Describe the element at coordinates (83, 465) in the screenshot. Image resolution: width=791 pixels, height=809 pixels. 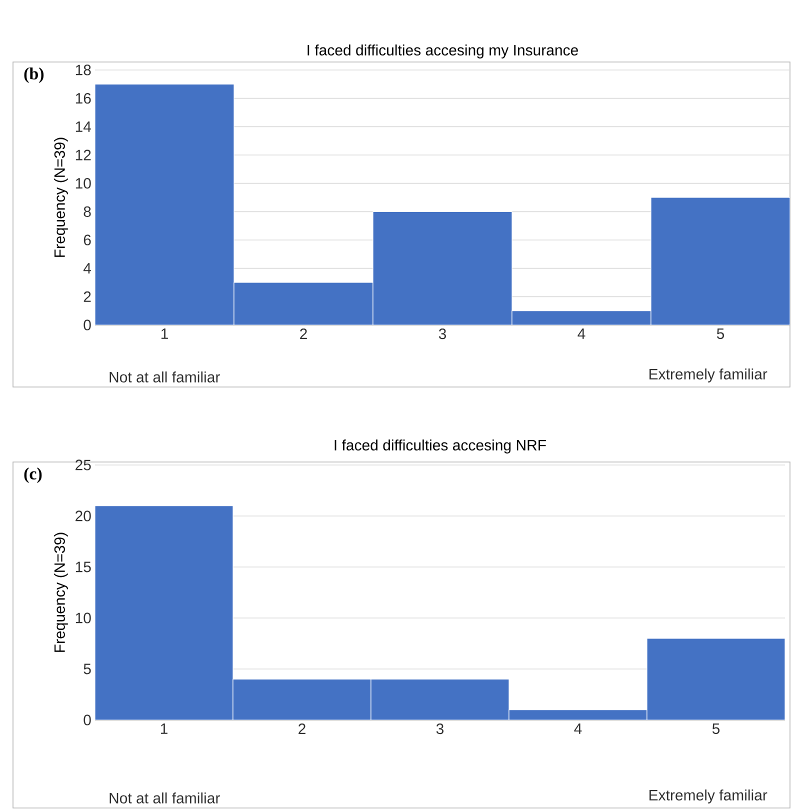
I see `y-tick-label: 25` at that location.